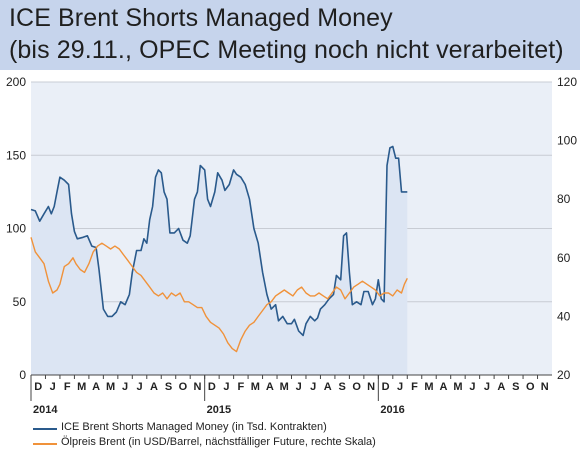 The width and height of the screenshot is (580, 455). Describe the element at coordinates (567, 141) in the screenshot. I see `y-right-tick-label: 100` at that location.